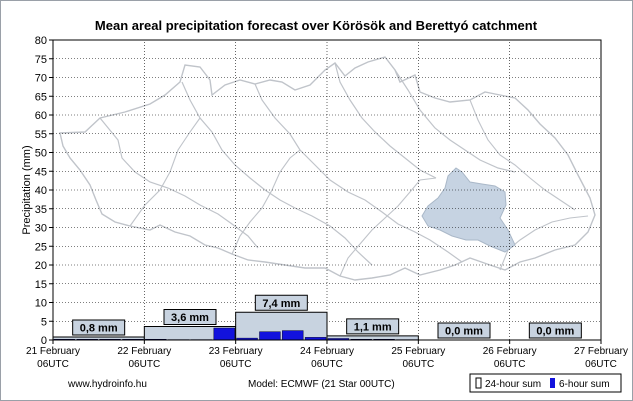  What do you see at coordinates (584, 384) in the screenshot?
I see `legend-label-6h: 6-hour sum` at bounding box center [584, 384].